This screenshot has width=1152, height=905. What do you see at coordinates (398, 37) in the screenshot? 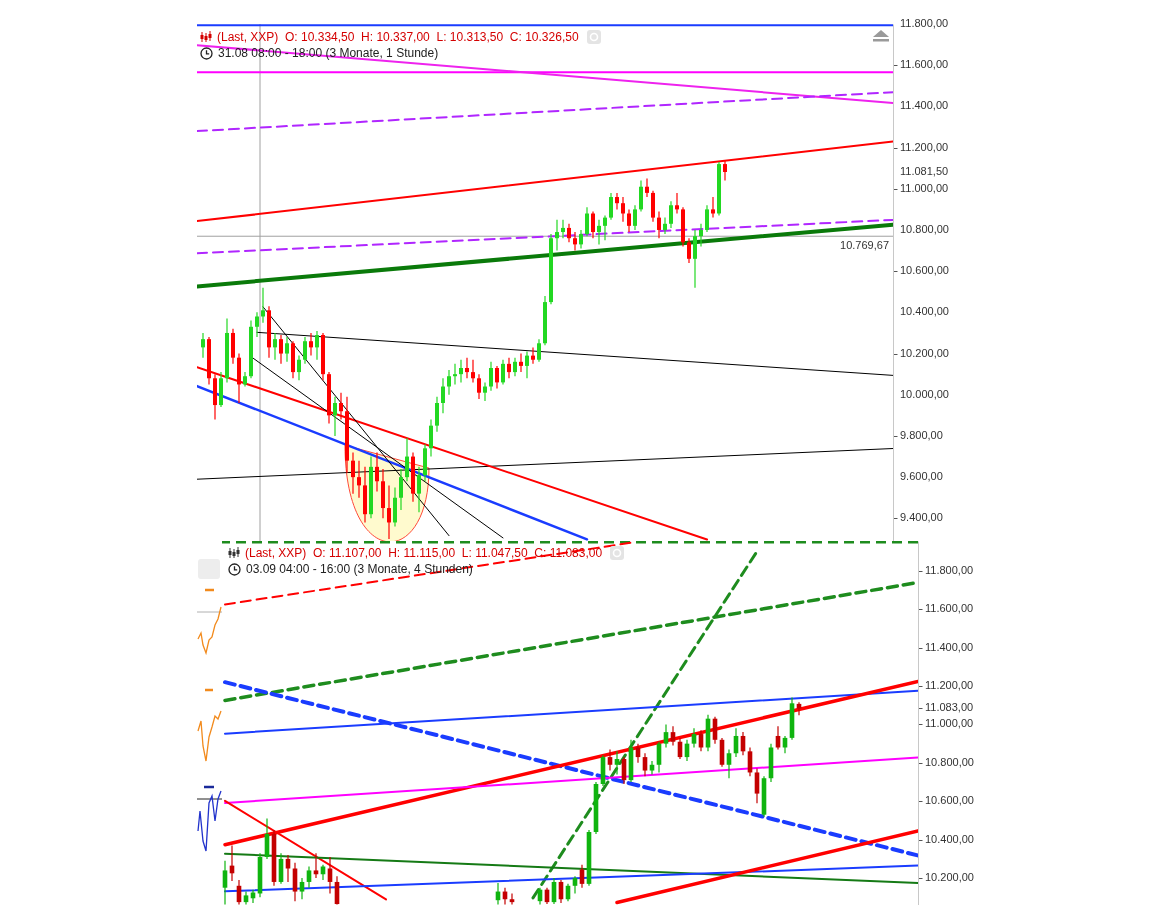
I see `text: (Last, XXP) O: 10.334,50 H: 10.337,00 L: 10.313,50 C: 10.326,50` at bounding box center [398, 37].